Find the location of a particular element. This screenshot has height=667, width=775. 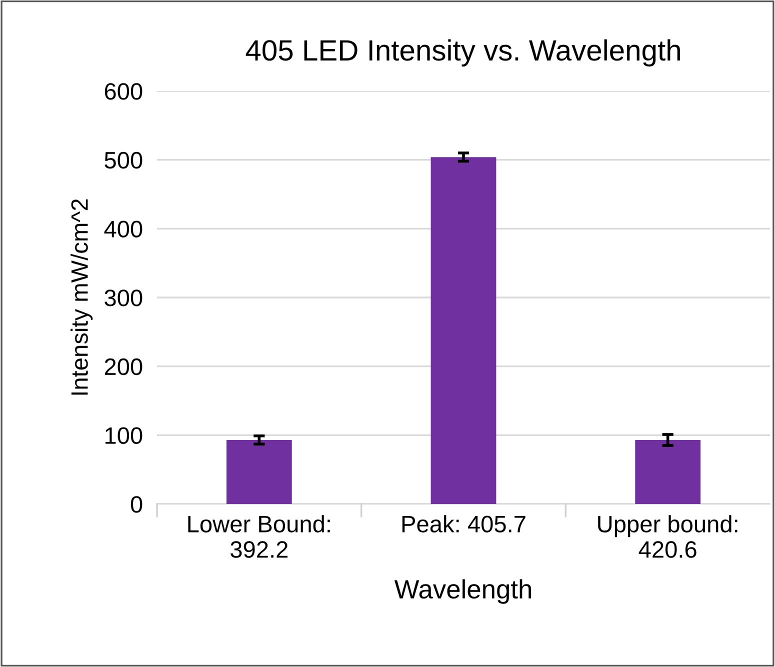

y-tick-label: 600 is located at coordinates (123, 91).